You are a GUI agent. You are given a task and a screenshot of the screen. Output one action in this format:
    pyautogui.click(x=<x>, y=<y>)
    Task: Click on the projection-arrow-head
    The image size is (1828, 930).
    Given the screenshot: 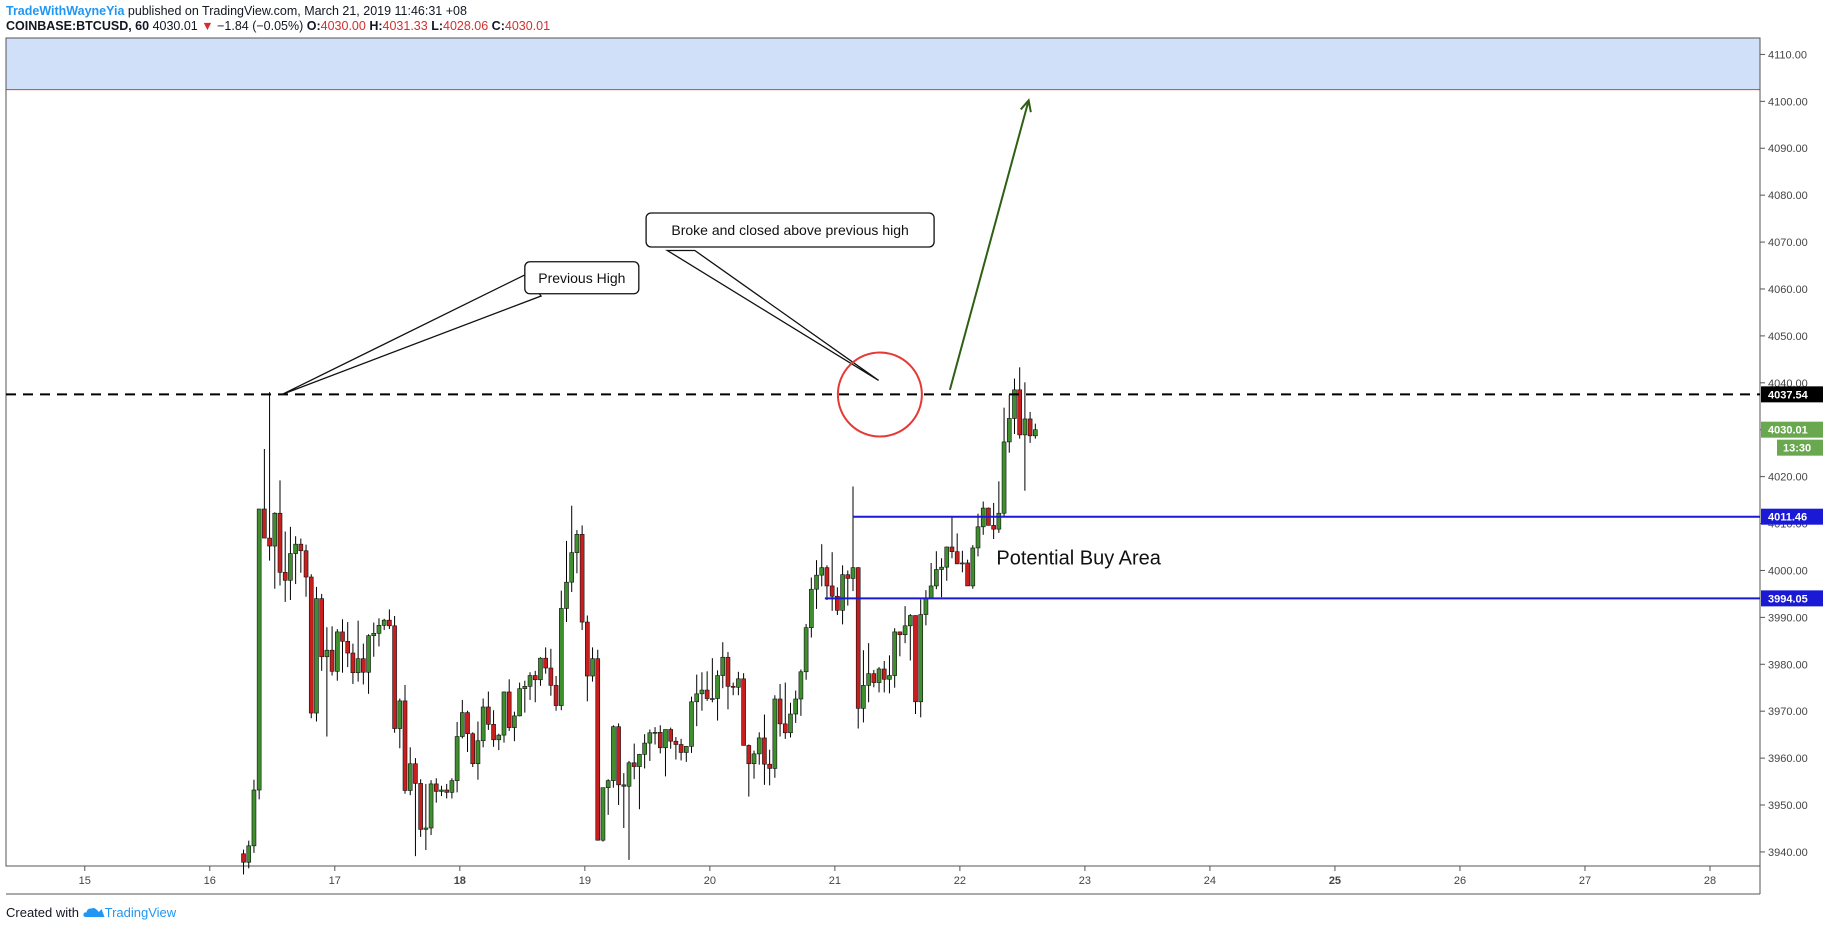 What is the action you would take?
    pyautogui.click(x=1026, y=105)
    